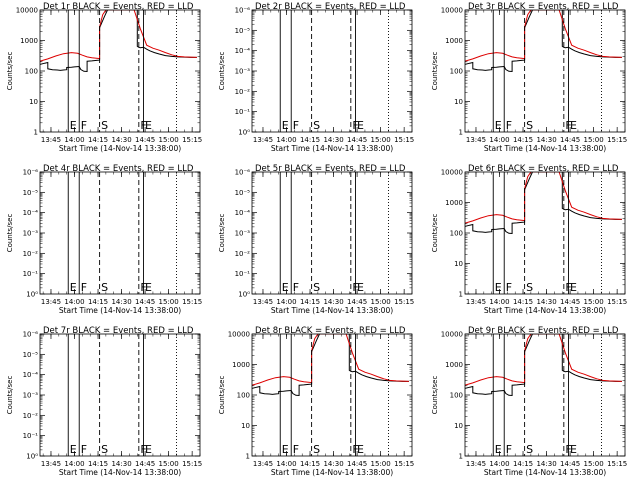  What do you see at coordinates (243, 51) in the screenshot?
I see `y-tick-label: 10⁻⁴` at bounding box center [243, 51].